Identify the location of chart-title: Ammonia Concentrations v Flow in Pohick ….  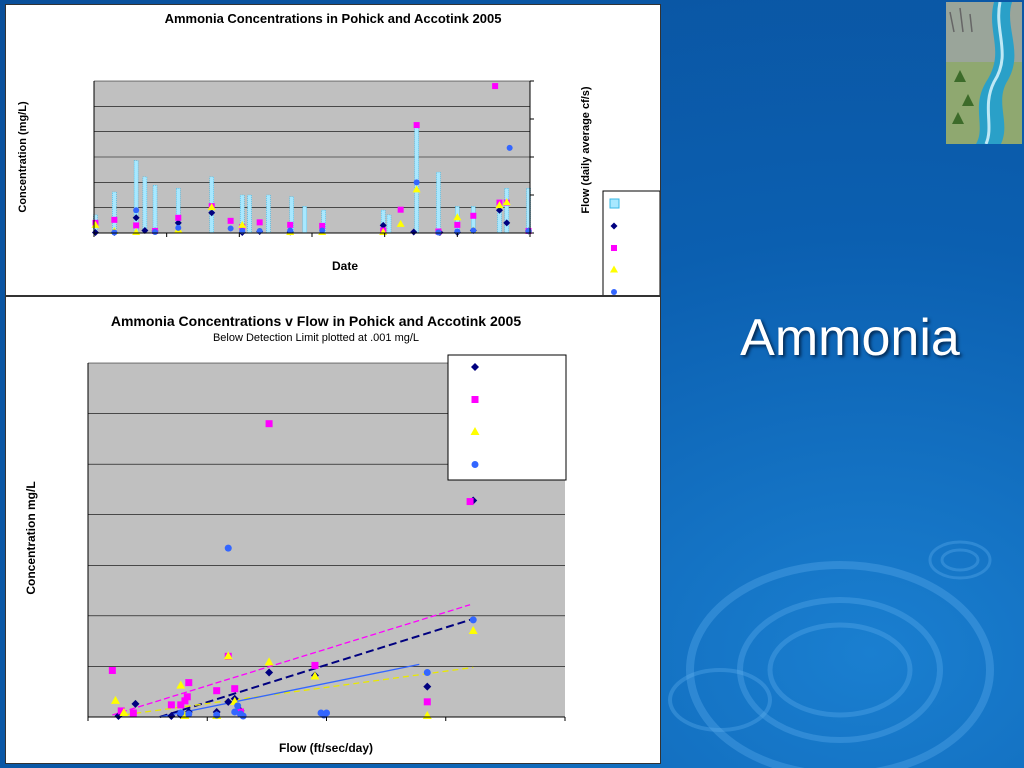
(316, 321).